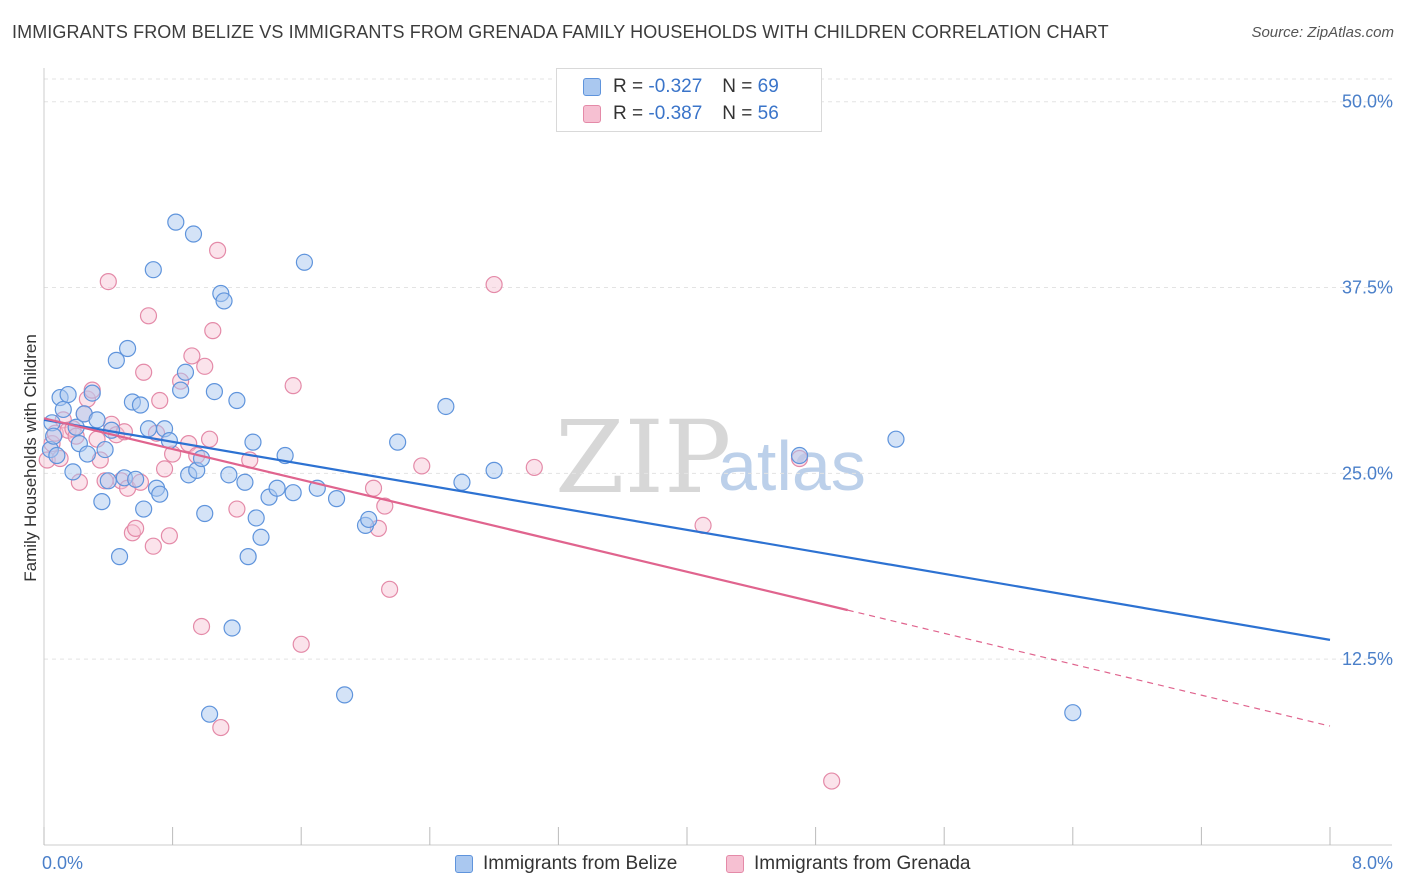  I want to click on belize-n-value: 69, so click(768, 86).